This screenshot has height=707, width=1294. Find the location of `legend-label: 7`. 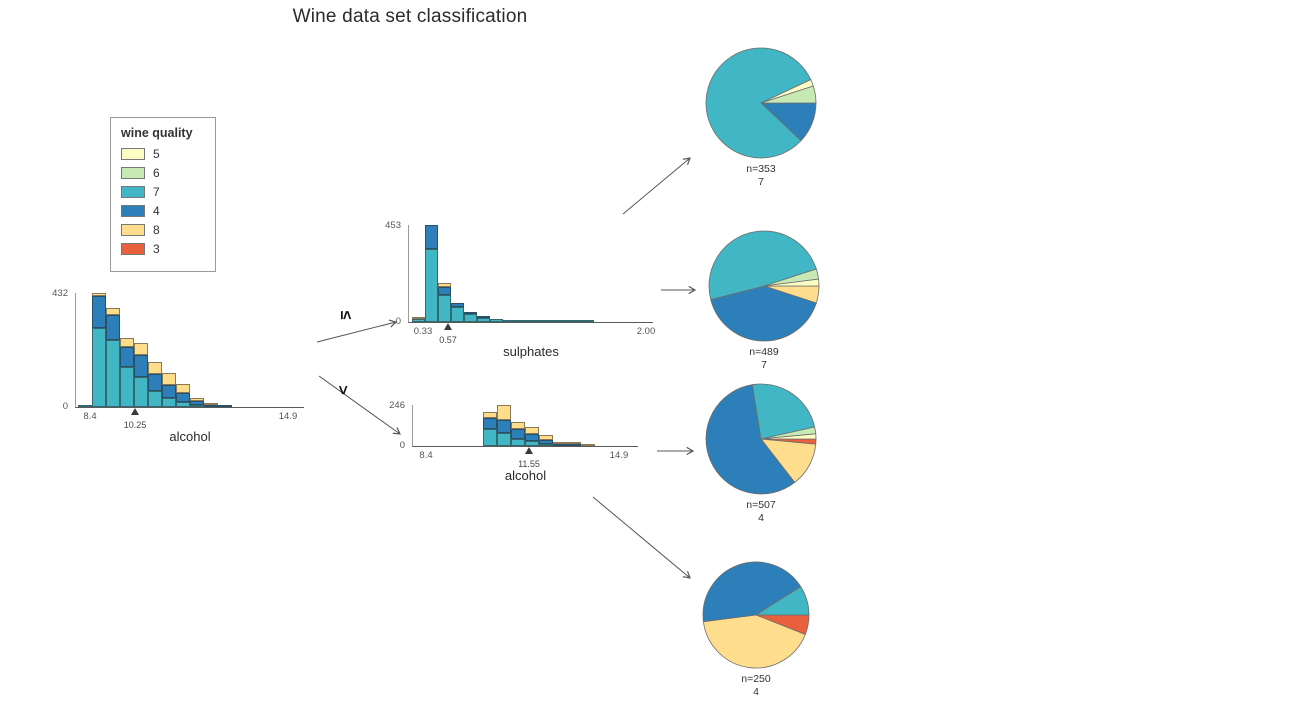

legend-label: 7 is located at coordinates (156, 192).